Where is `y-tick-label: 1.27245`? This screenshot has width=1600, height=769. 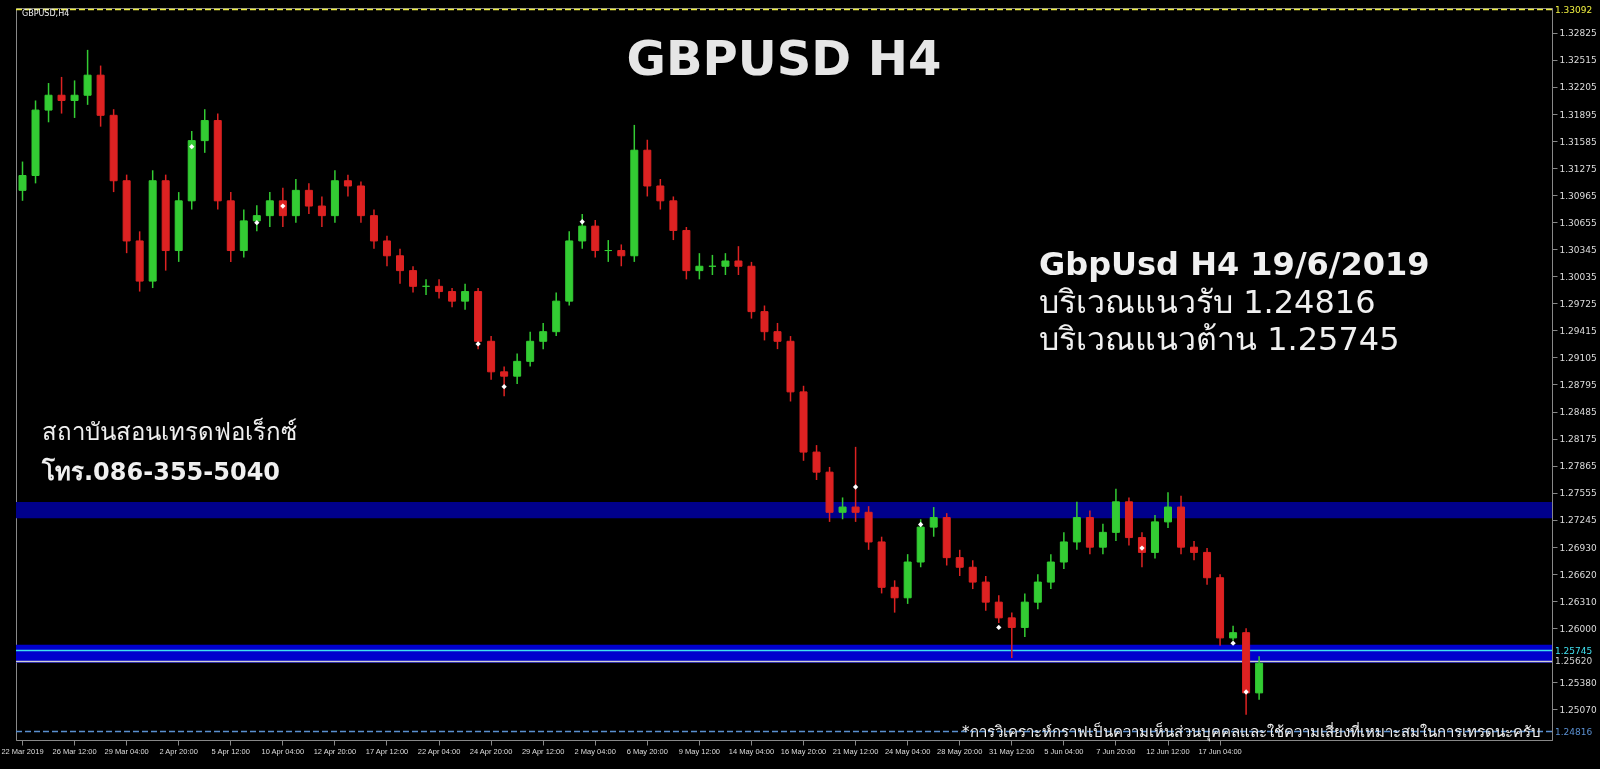
y-tick-label: 1.27245 is located at coordinates (1578, 520).